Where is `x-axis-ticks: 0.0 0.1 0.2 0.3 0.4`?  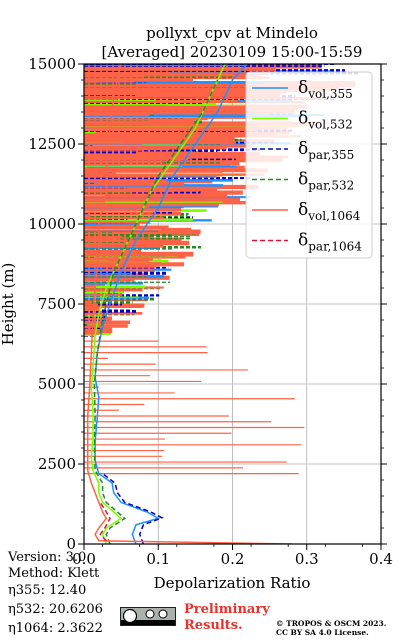
x-axis-ticks: 0.0 0.1 0.2 0.3 0.4 is located at coordinates (232, 556).